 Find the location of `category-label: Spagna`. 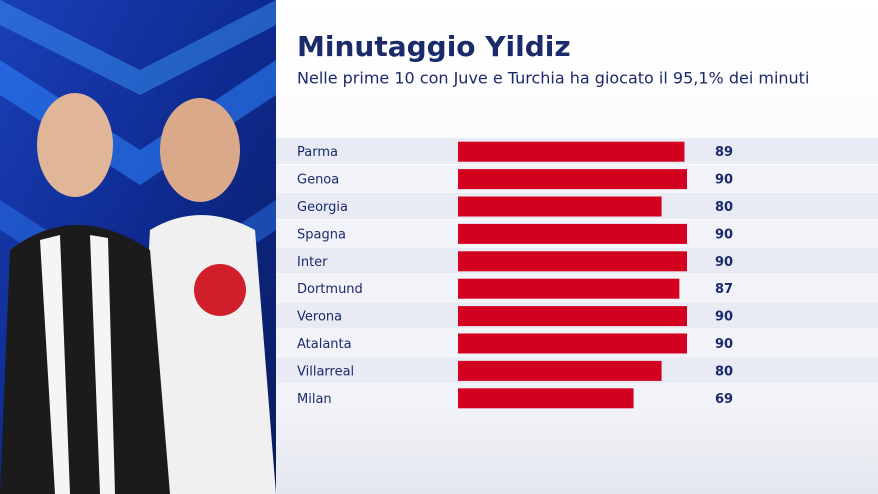

category-label: Spagna is located at coordinates (321, 234).